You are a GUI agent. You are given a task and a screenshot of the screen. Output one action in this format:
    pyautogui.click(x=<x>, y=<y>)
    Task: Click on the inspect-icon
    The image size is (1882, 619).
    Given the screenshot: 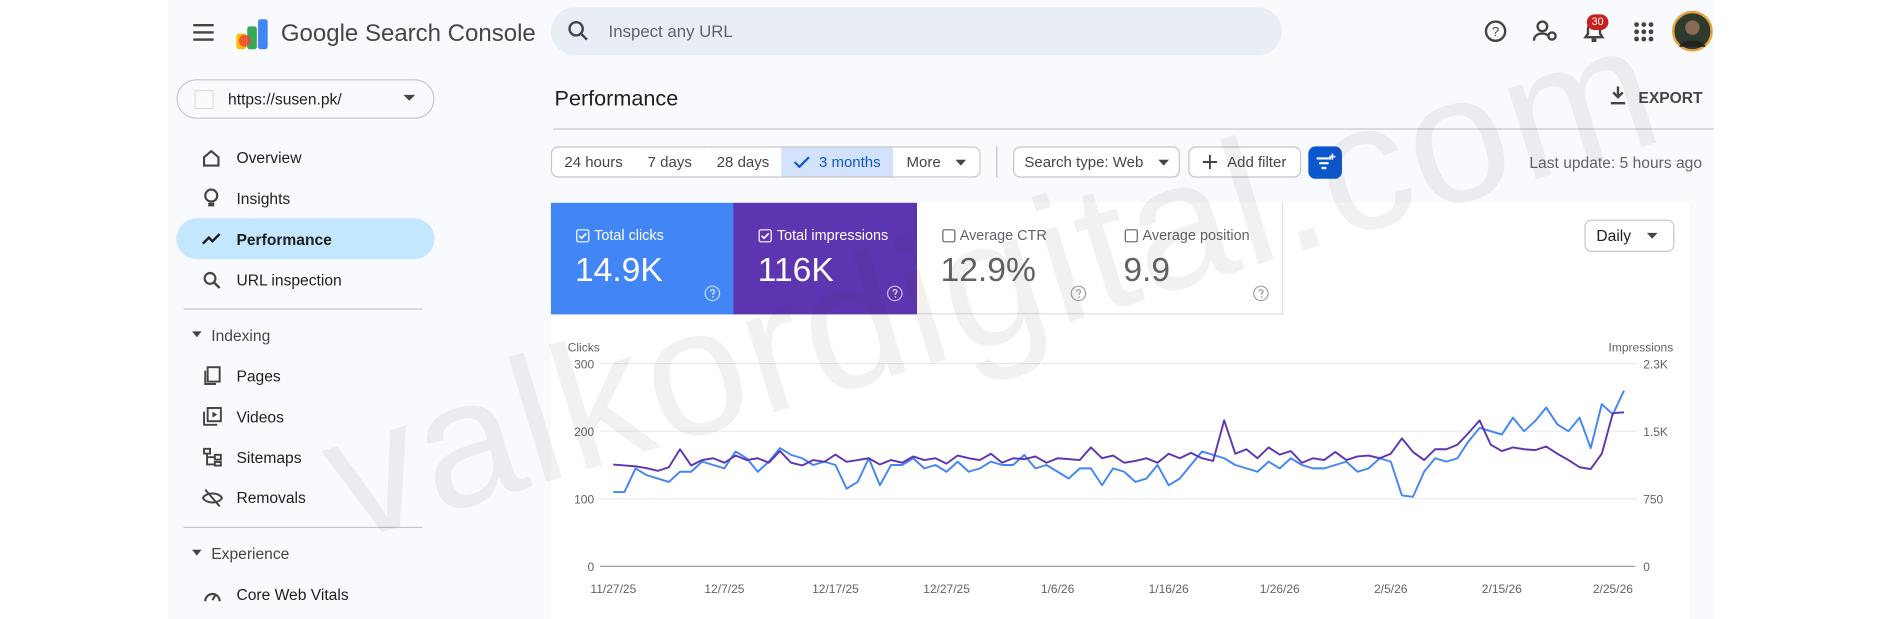 What is the action you would take?
    pyautogui.click(x=212, y=280)
    